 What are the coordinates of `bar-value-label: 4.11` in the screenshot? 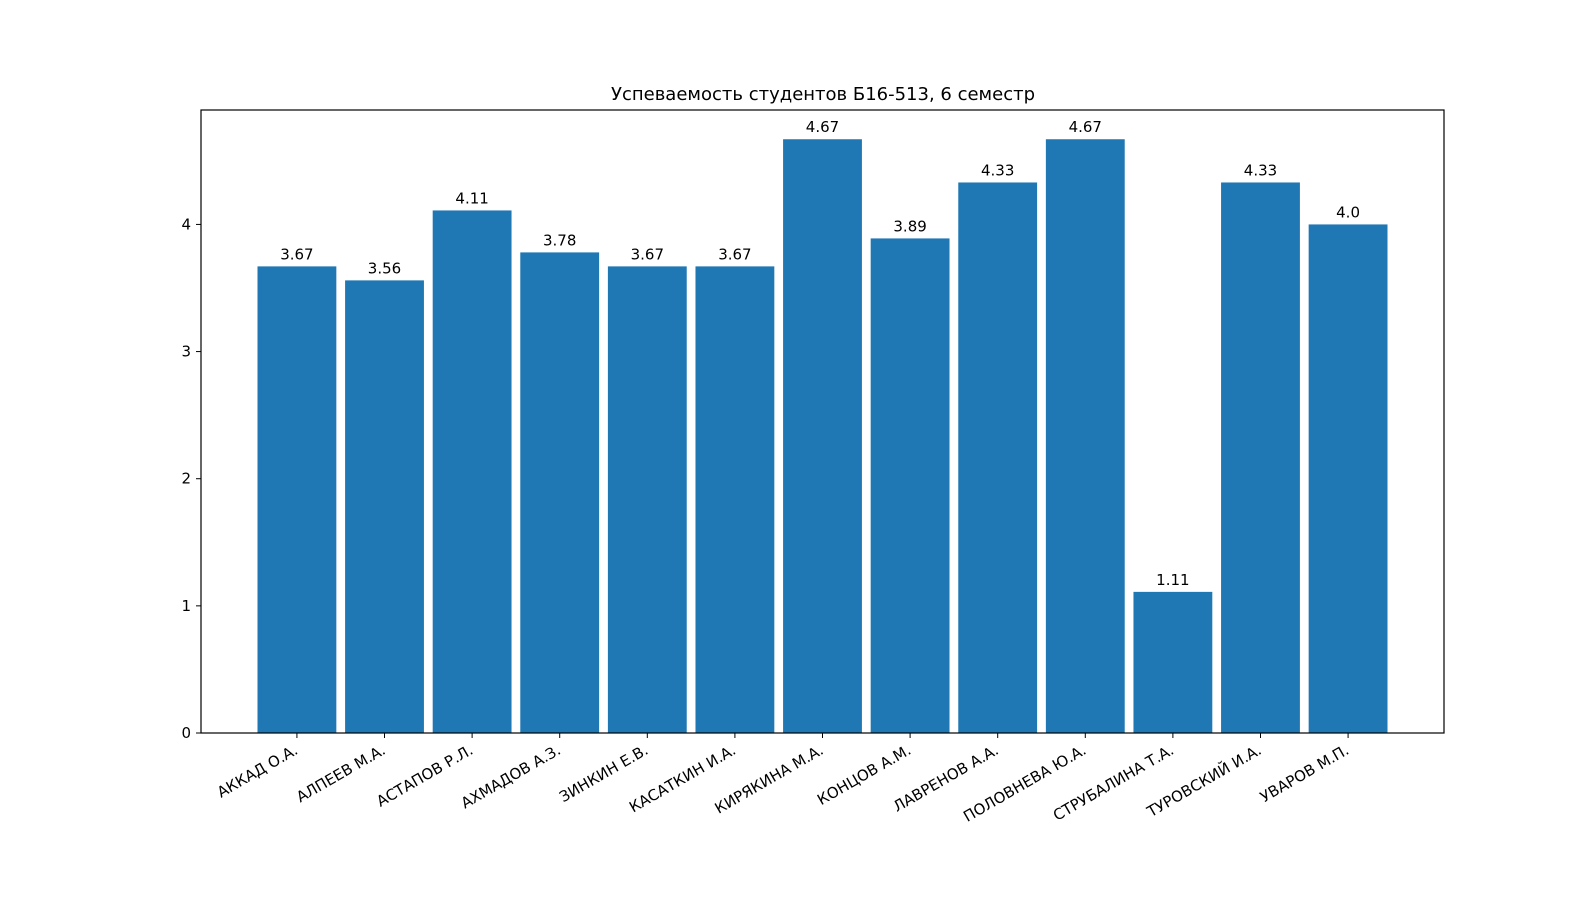 It's located at (471, 198).